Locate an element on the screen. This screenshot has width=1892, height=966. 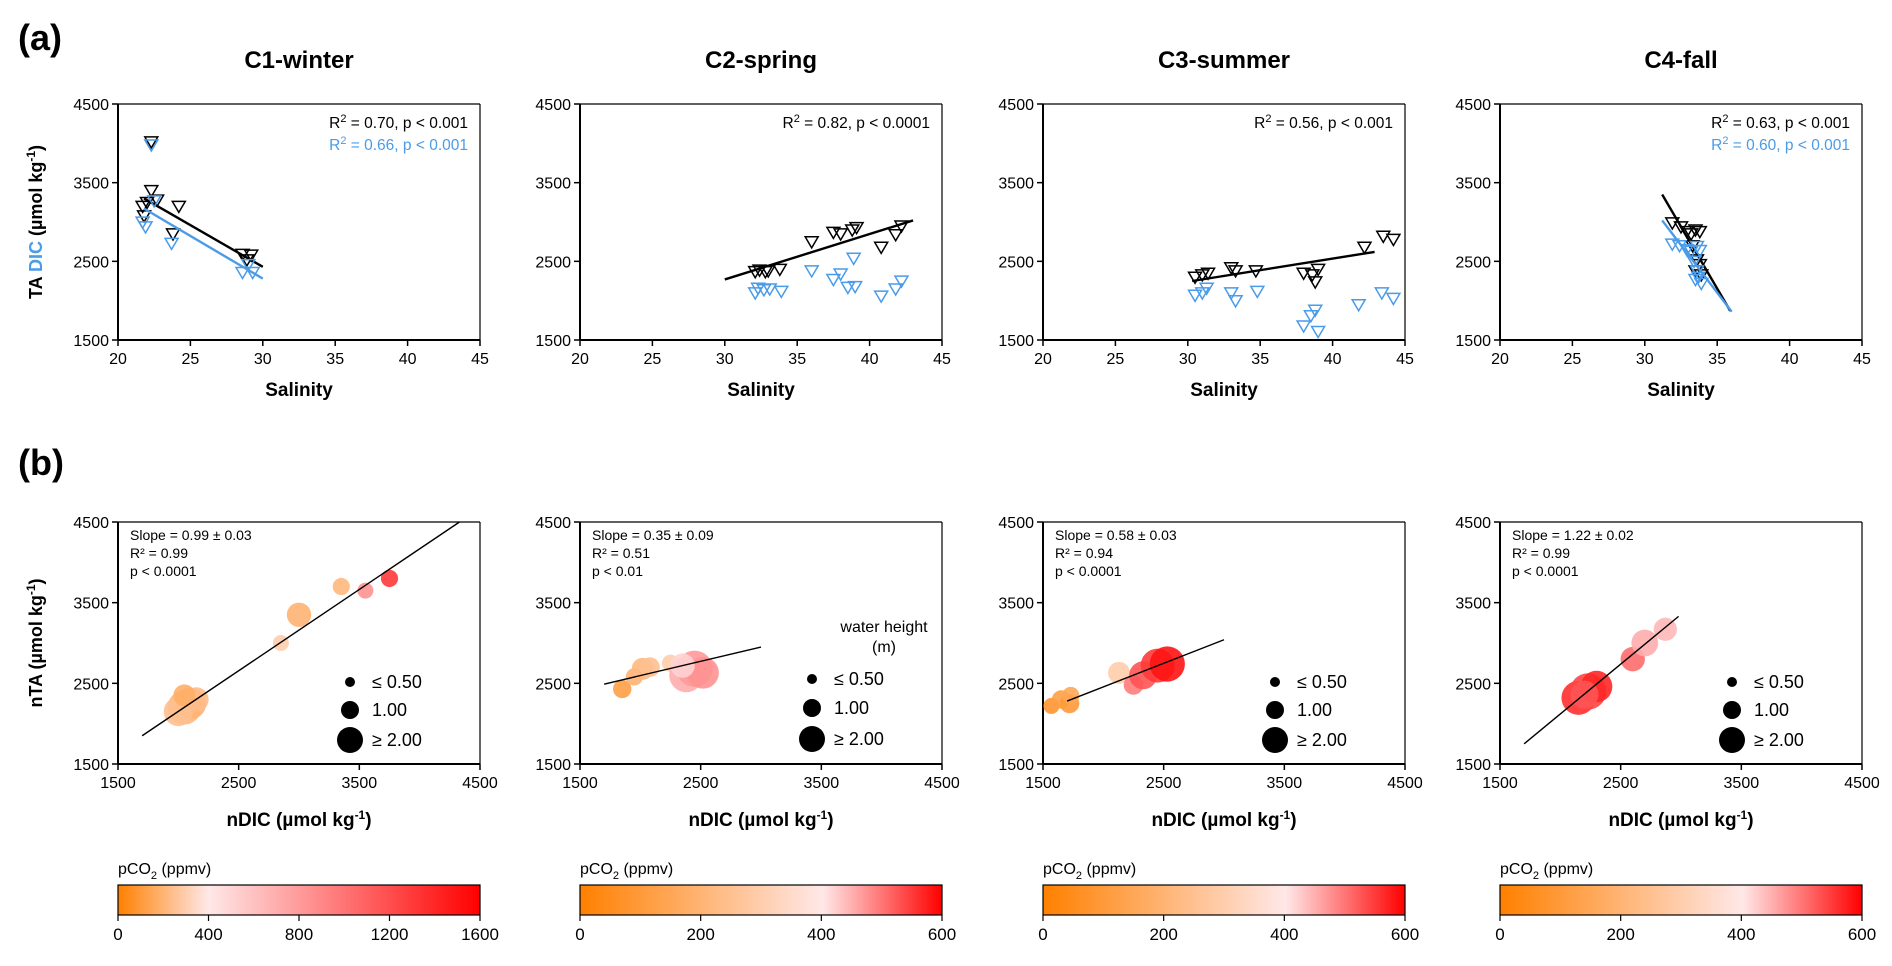
slope-stat: R² = 0.94 is located at coordinates (1084, 553).